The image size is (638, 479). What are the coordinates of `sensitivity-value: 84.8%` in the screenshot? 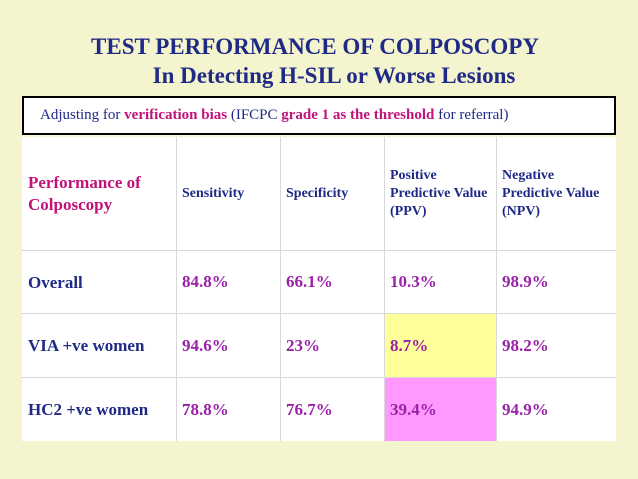 It's located at (205, 281).